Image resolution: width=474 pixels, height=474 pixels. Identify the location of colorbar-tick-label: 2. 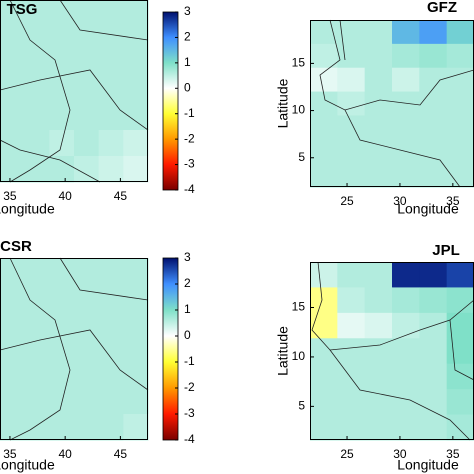
(187, 37).